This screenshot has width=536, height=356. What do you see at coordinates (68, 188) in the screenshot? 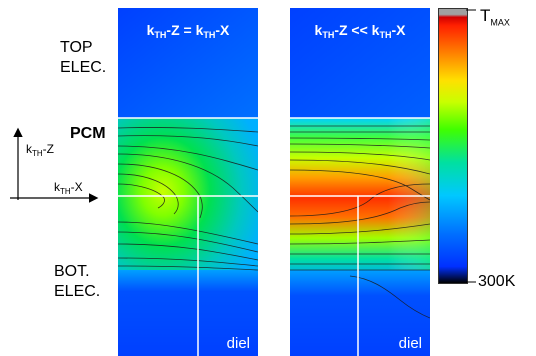
I see `x-axis-label: kTH-X` at bounding box center [68, 188].